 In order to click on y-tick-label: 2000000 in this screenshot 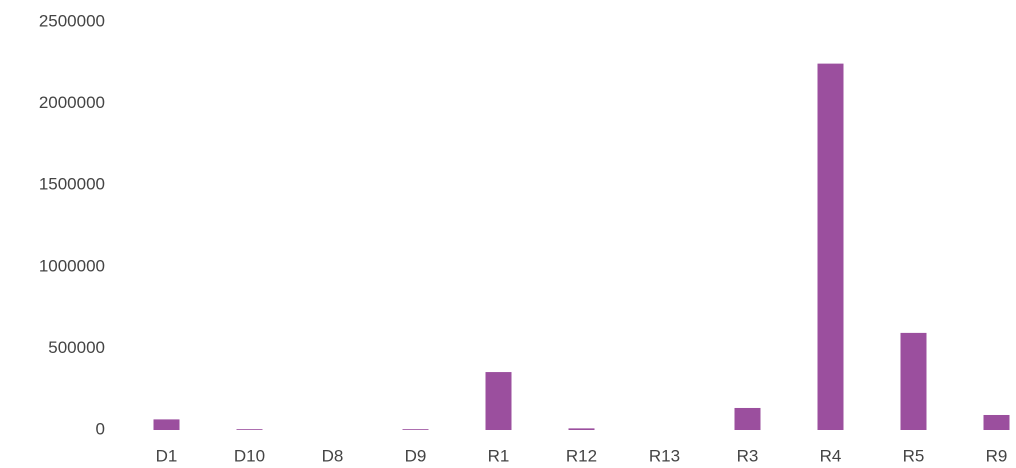, I will do `click(72, 102)`.